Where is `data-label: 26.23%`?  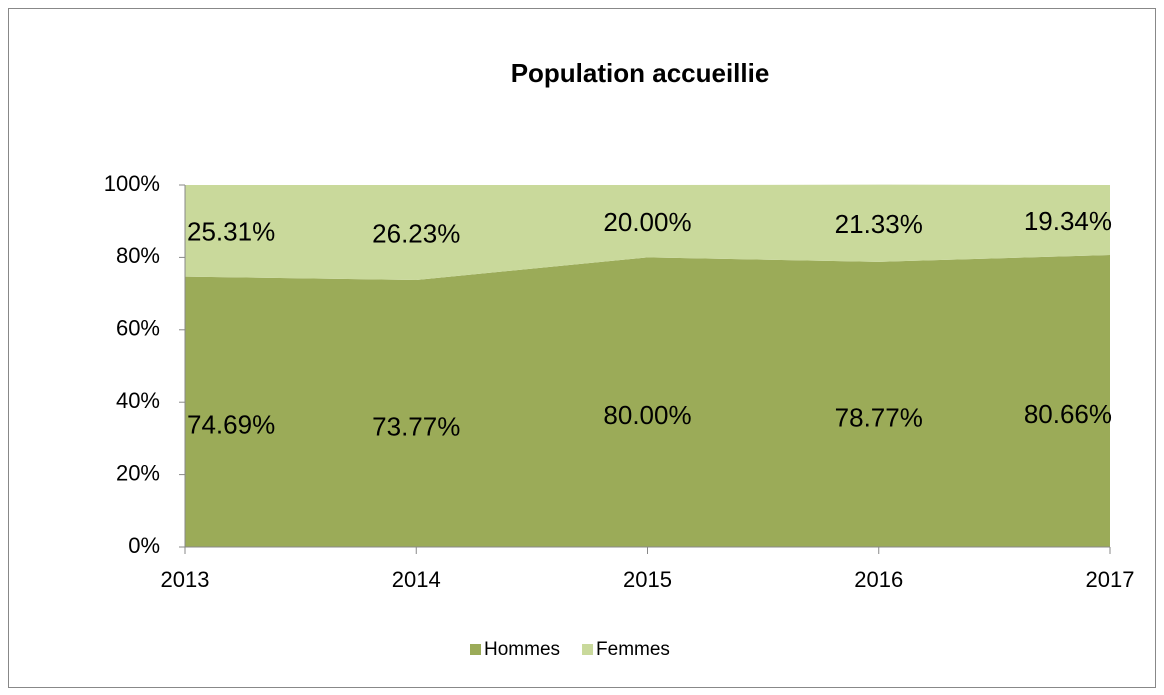
data-label: 26.23% is located at coordinates (416, 233).